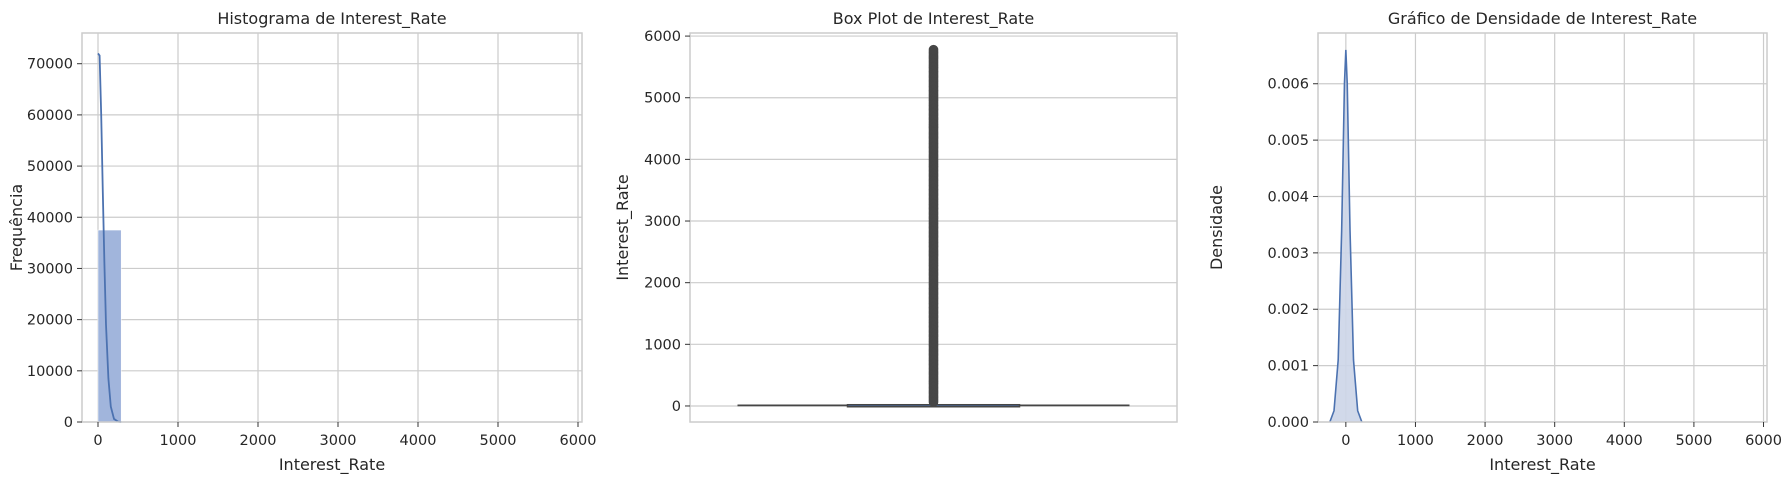 The width and height of the screenshot is (1781, 484). Describe the element at coordinates (1288, 85) in the screenshot. I see `y-tick-label: 0.006` at that location.